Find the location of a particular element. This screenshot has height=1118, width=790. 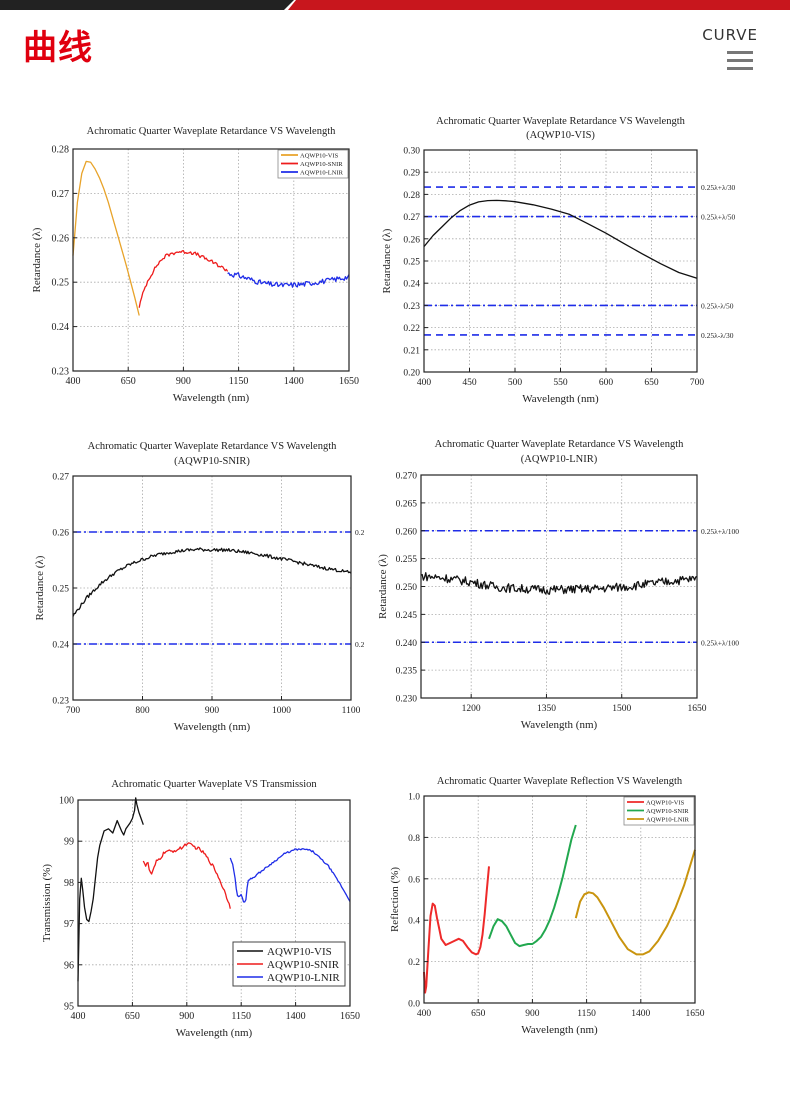

y-tick-label: 0.260 is located at coordinates (407, 532).